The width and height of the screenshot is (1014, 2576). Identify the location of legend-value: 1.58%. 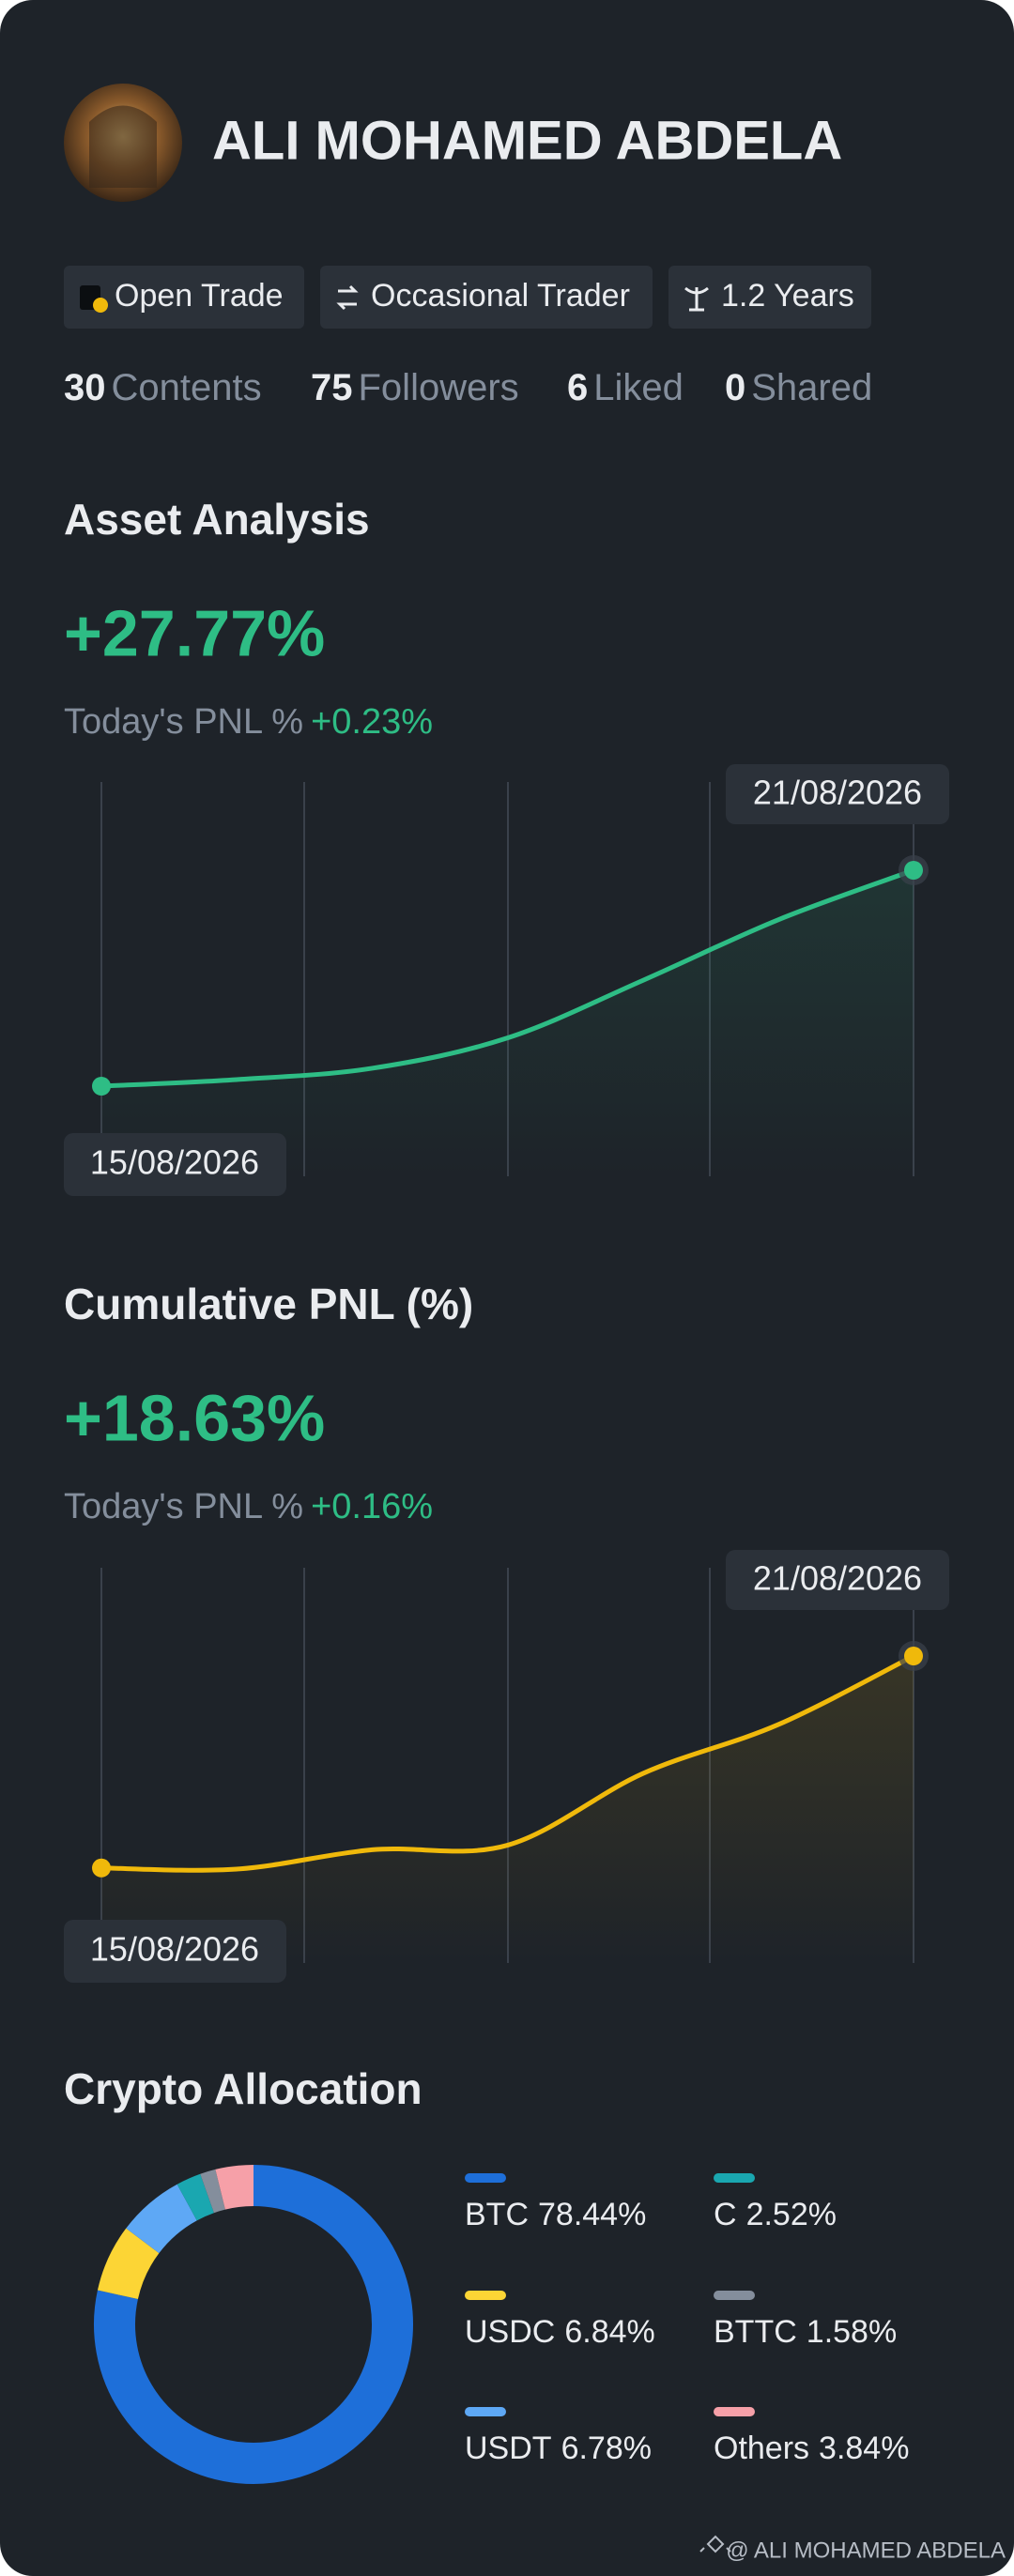
(852, 2332).